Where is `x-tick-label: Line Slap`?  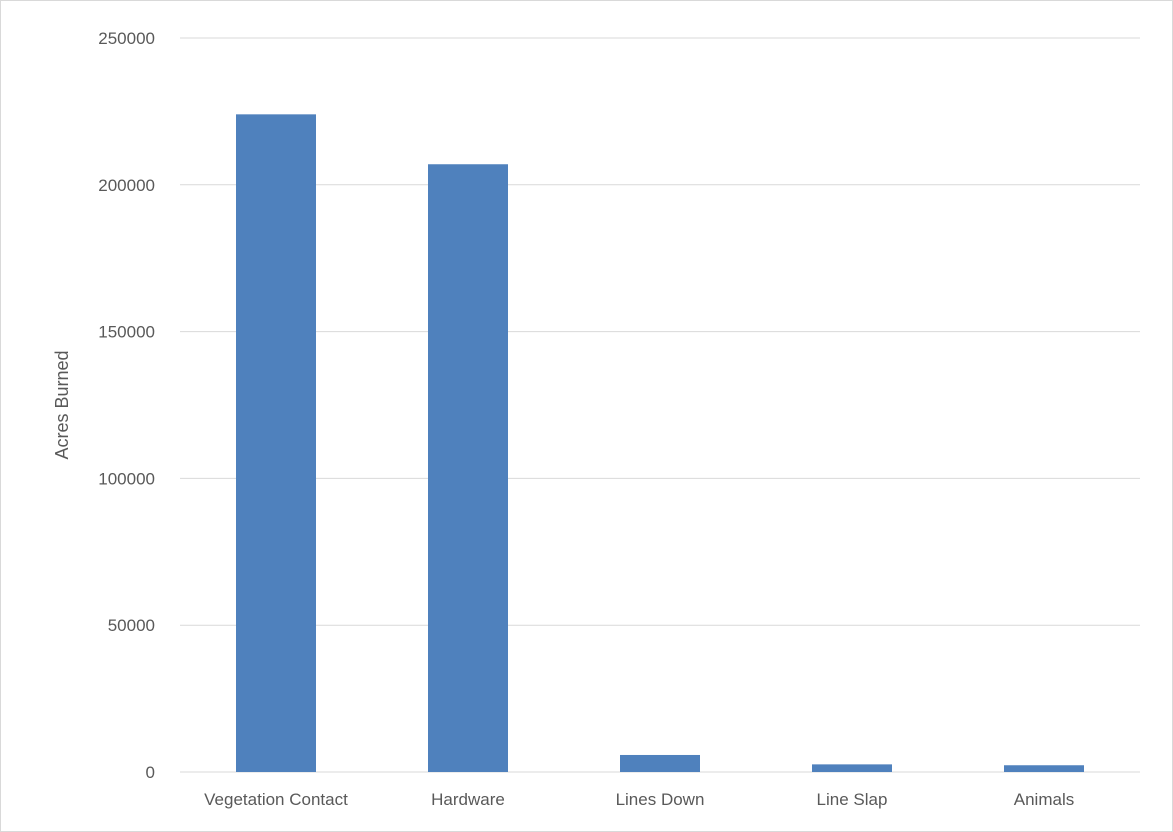
x-tick-label: Line Slap is located at coordinates (852, 799).